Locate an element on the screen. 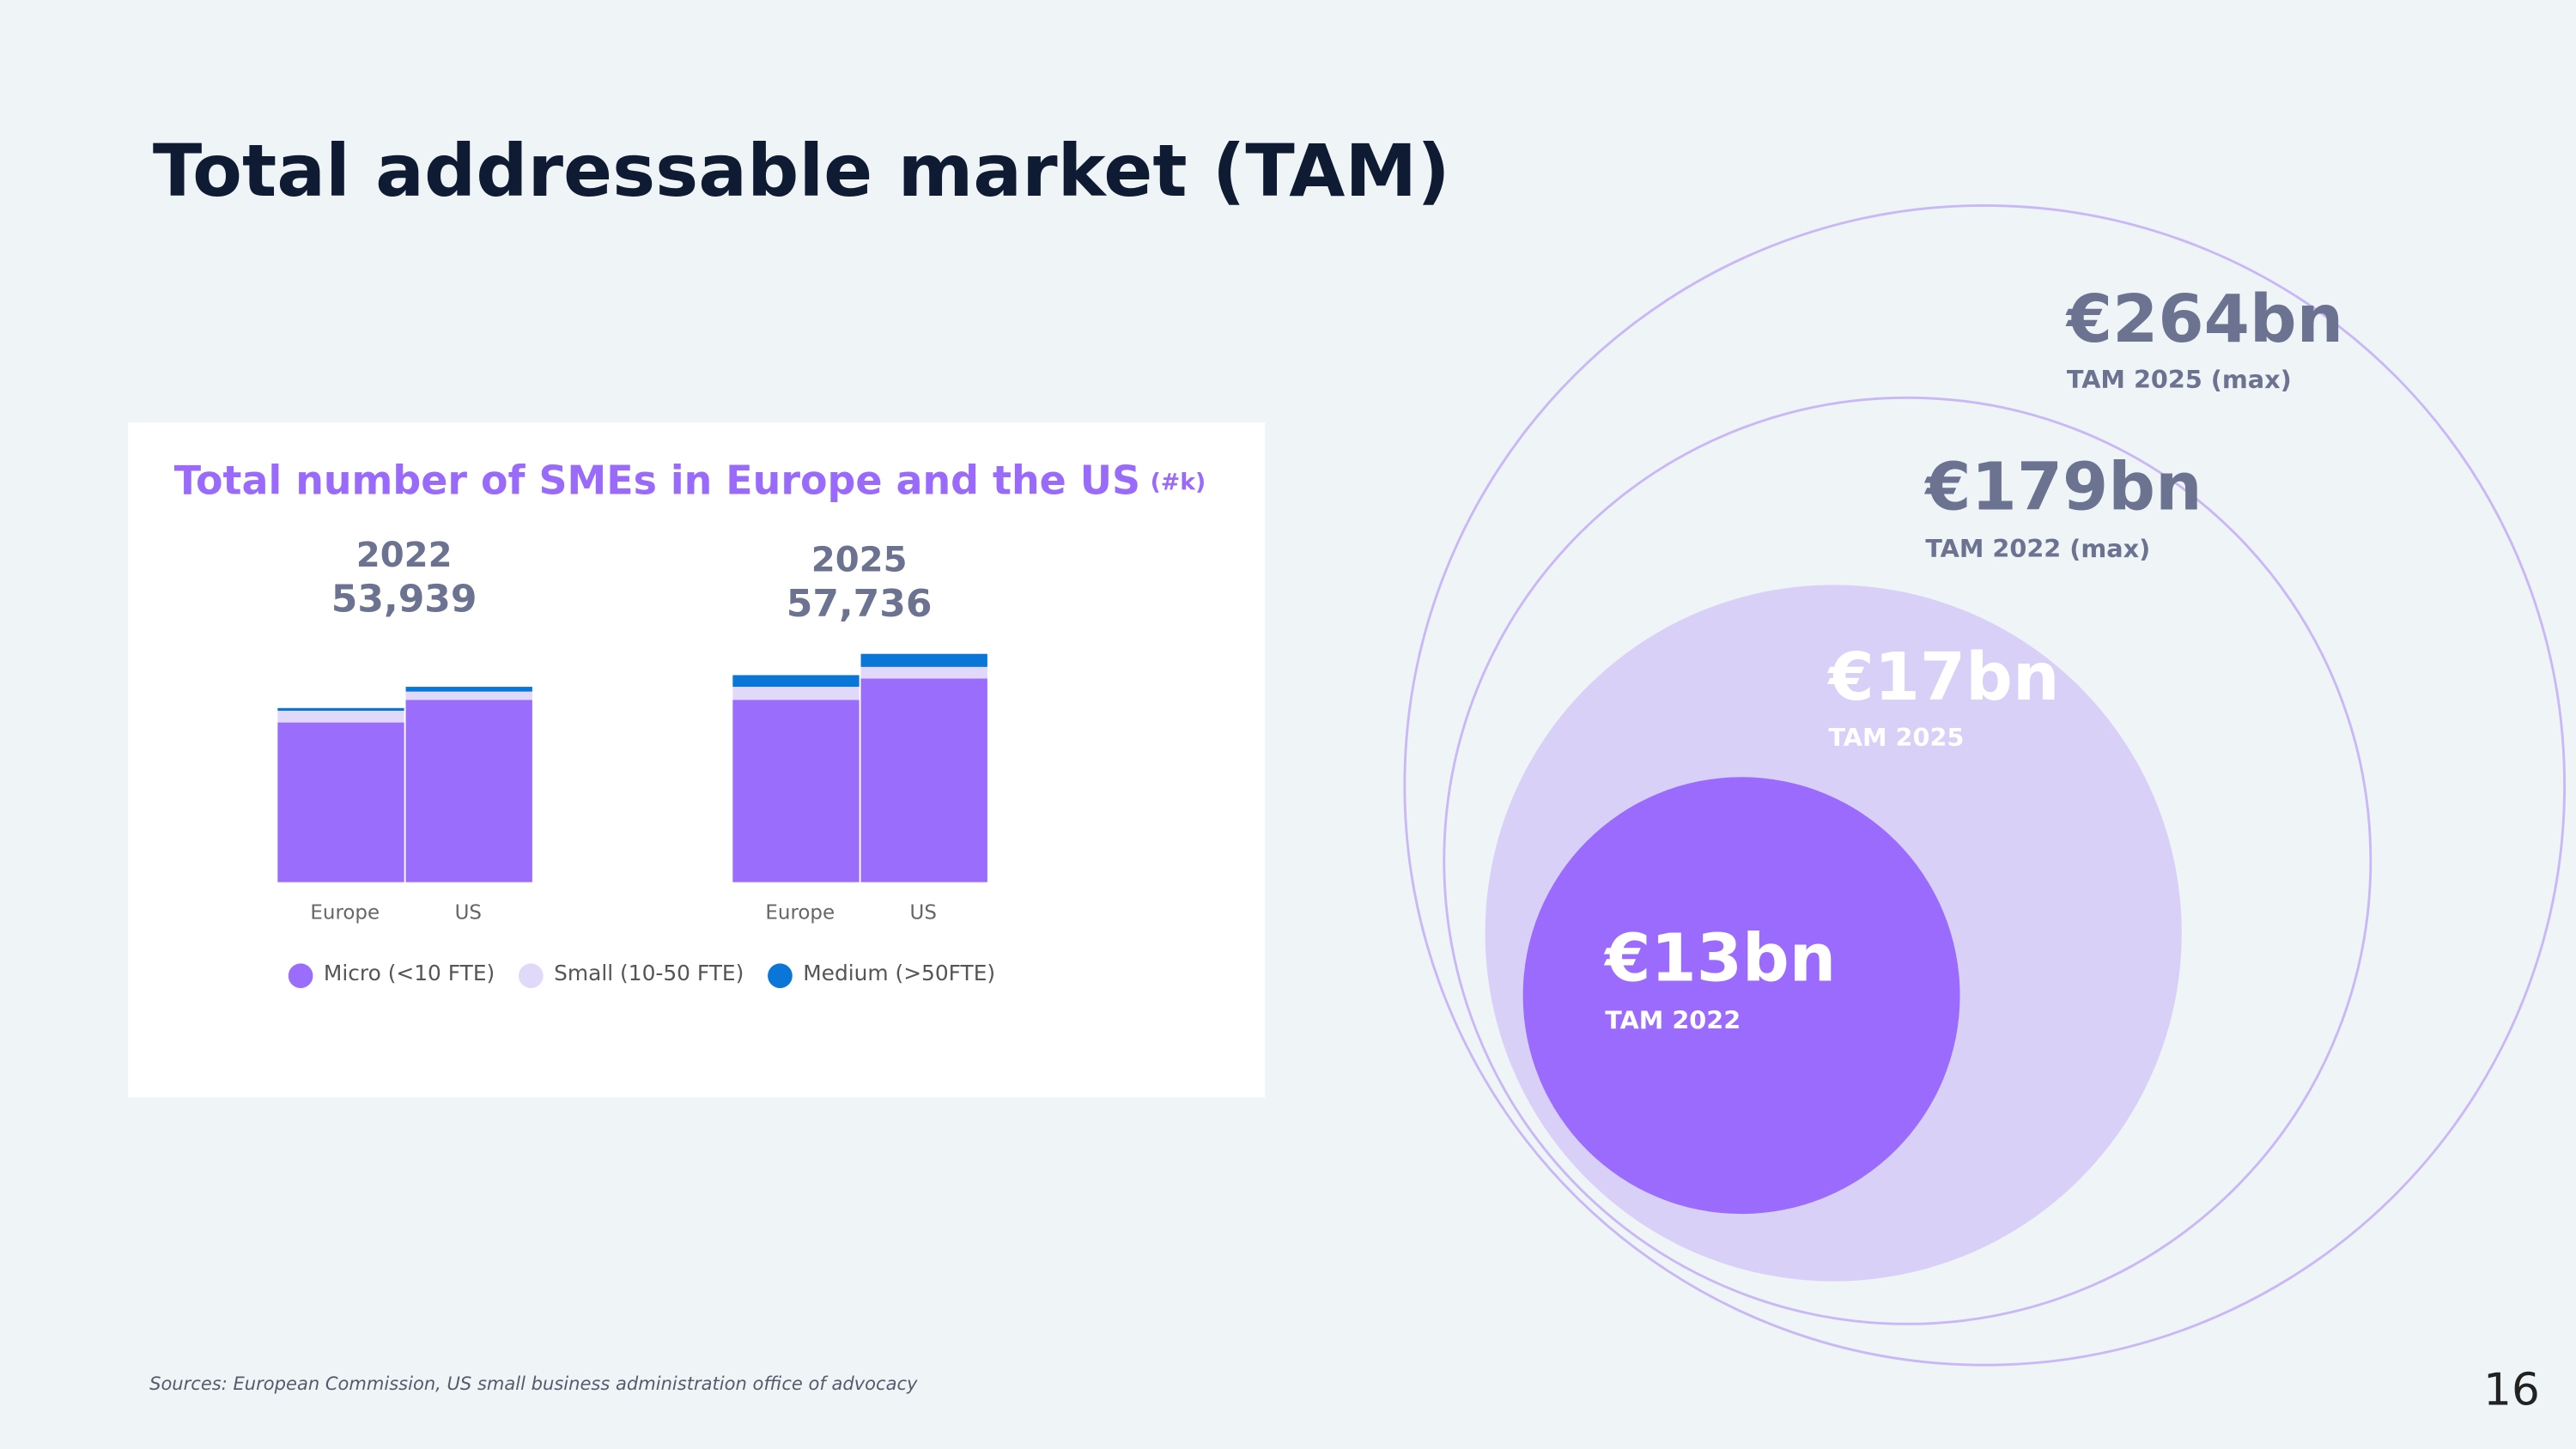  legend-label: Micro (<10 FTE) is located at coordinates (409, 973).